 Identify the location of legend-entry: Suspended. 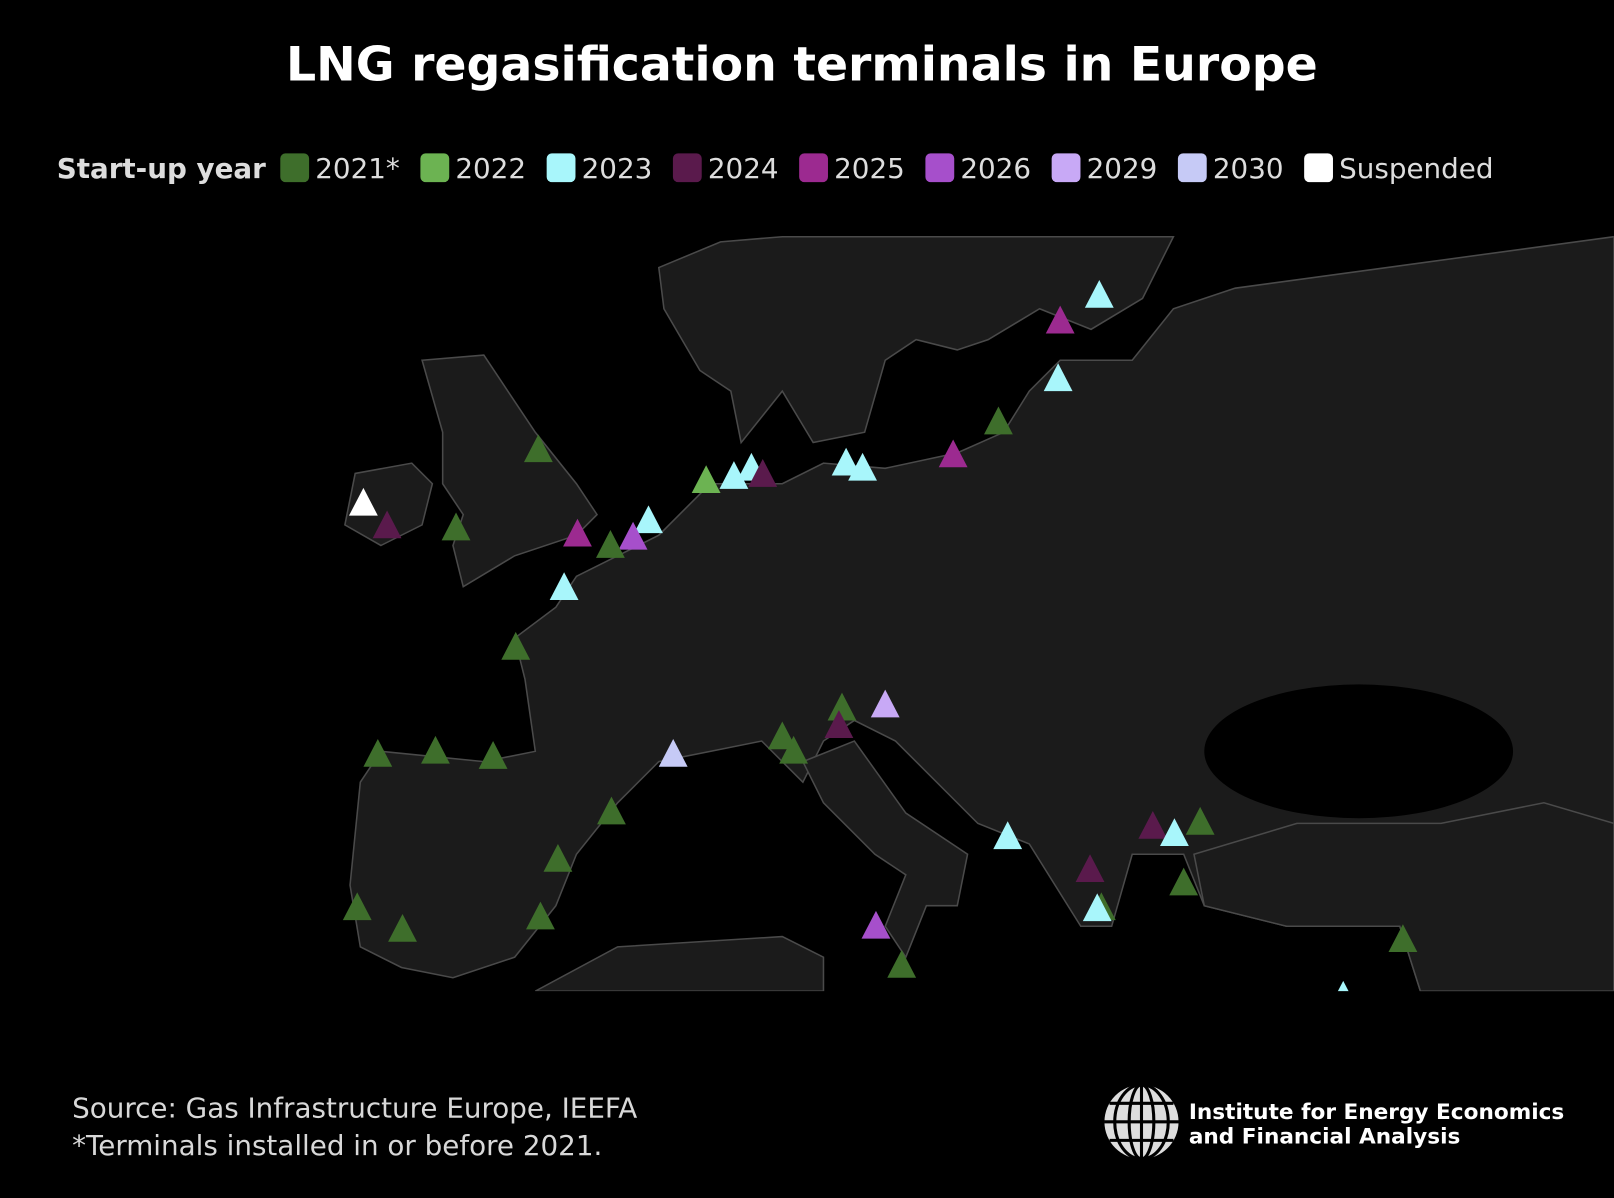
(1416, 168).